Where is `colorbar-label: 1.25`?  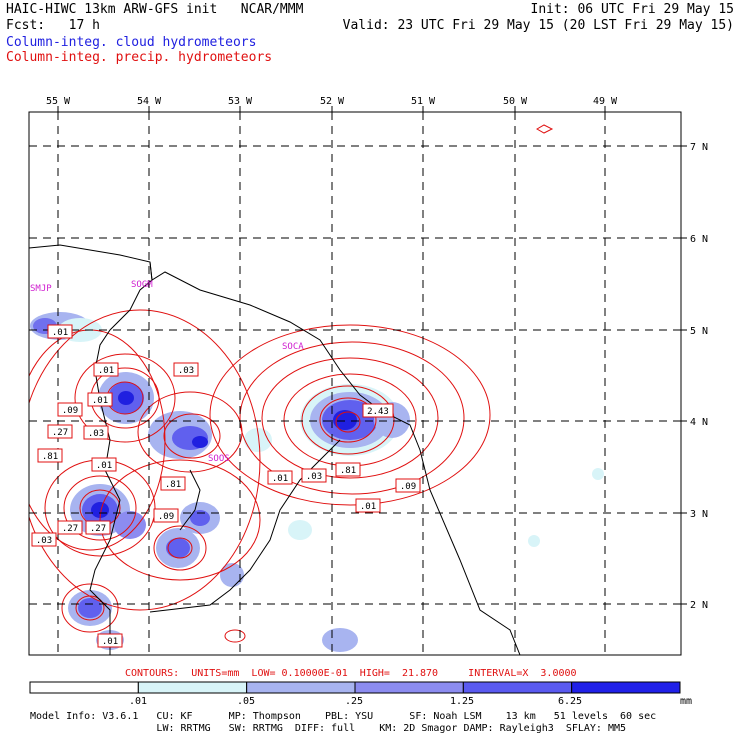
colorbar-label: 1.25 is located at coordinates (462, 701).